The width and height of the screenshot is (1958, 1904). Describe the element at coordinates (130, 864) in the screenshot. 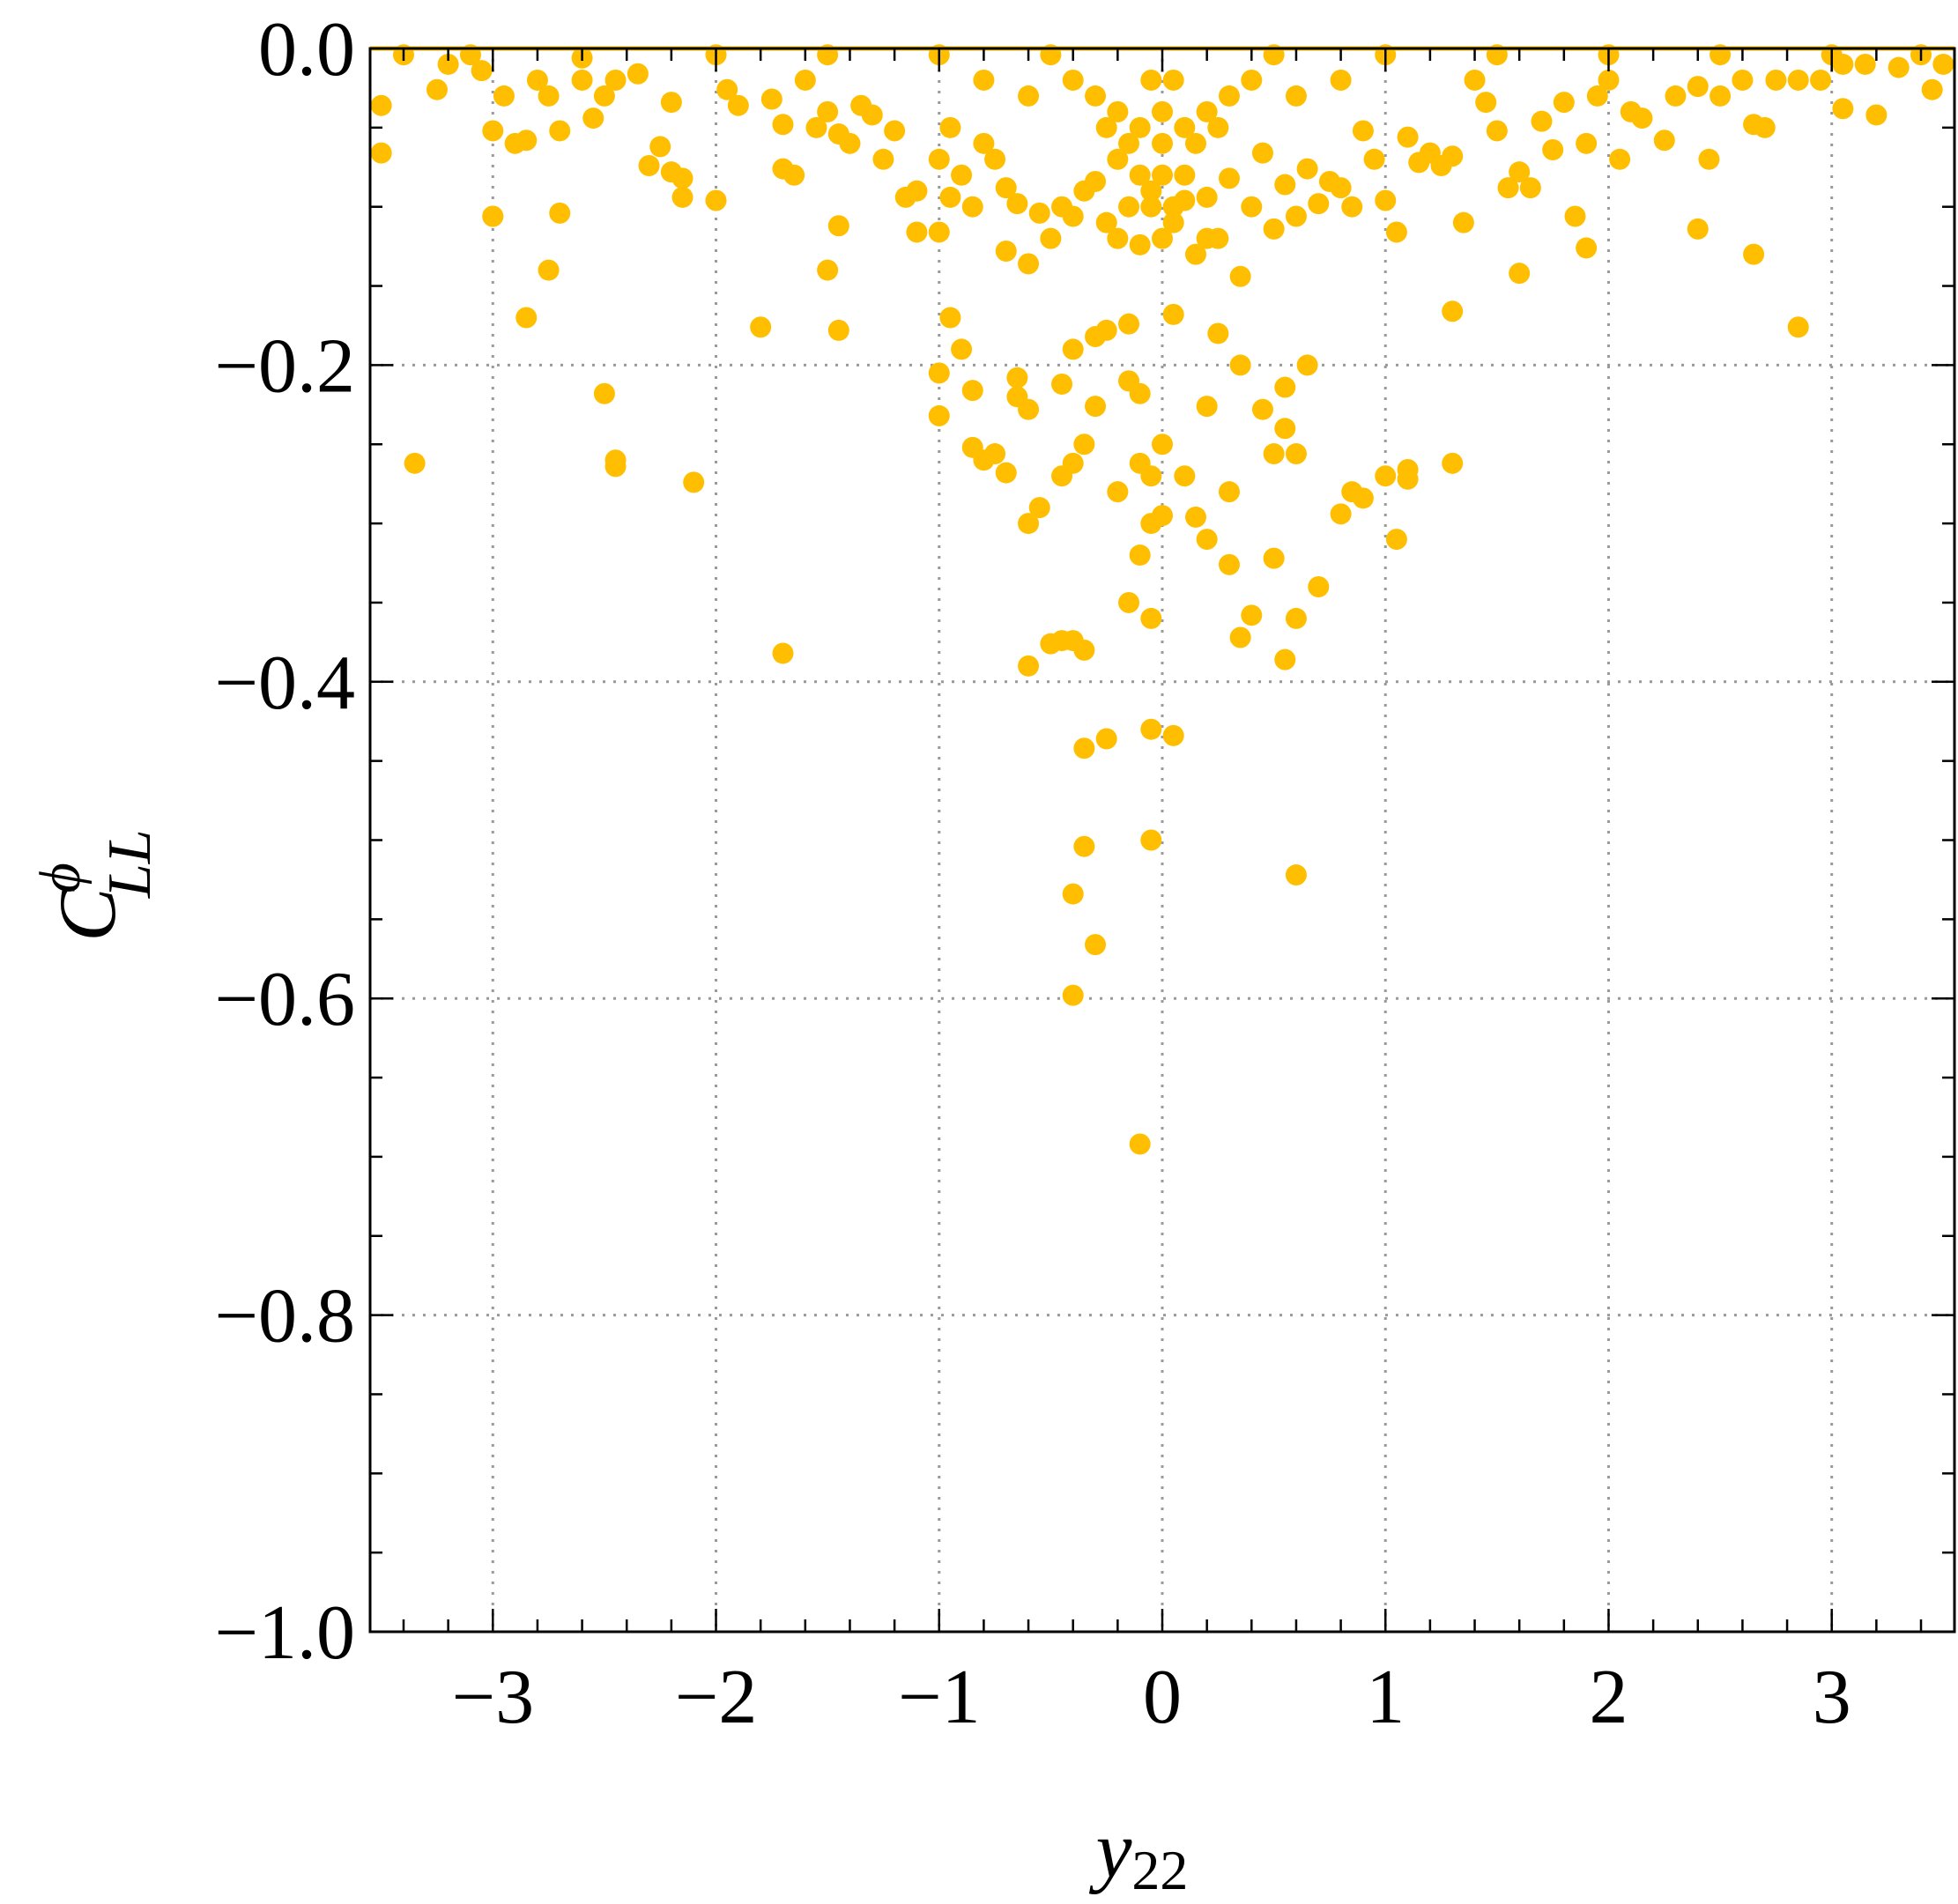

I see `y-axis-title-subscript: LL` at that location.